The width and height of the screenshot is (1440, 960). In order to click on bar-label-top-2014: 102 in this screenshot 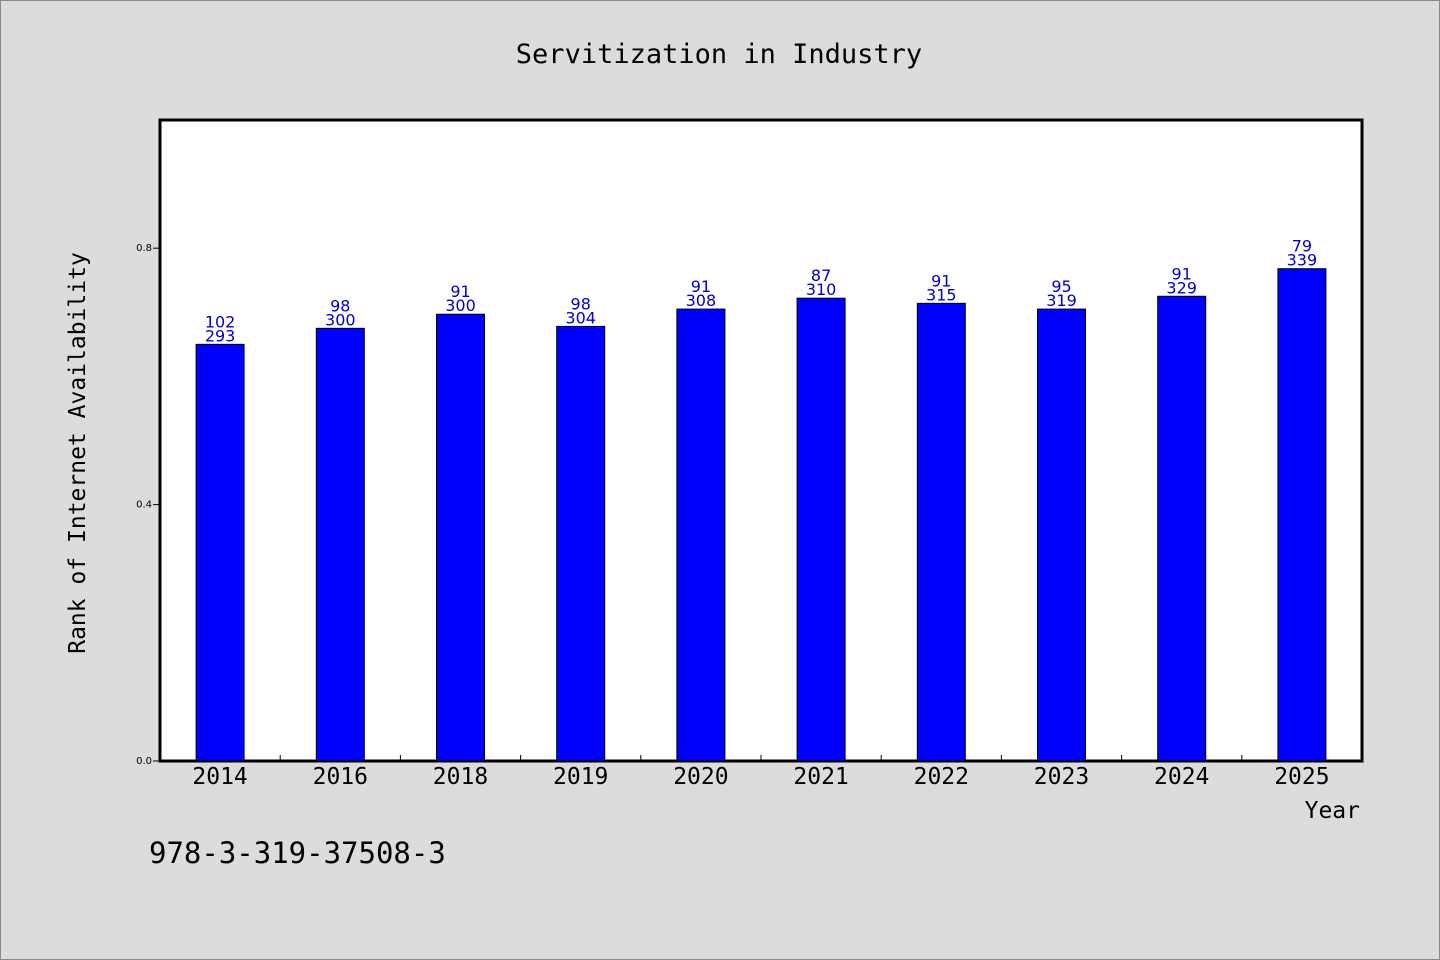, I will do `click(220, 321)`.